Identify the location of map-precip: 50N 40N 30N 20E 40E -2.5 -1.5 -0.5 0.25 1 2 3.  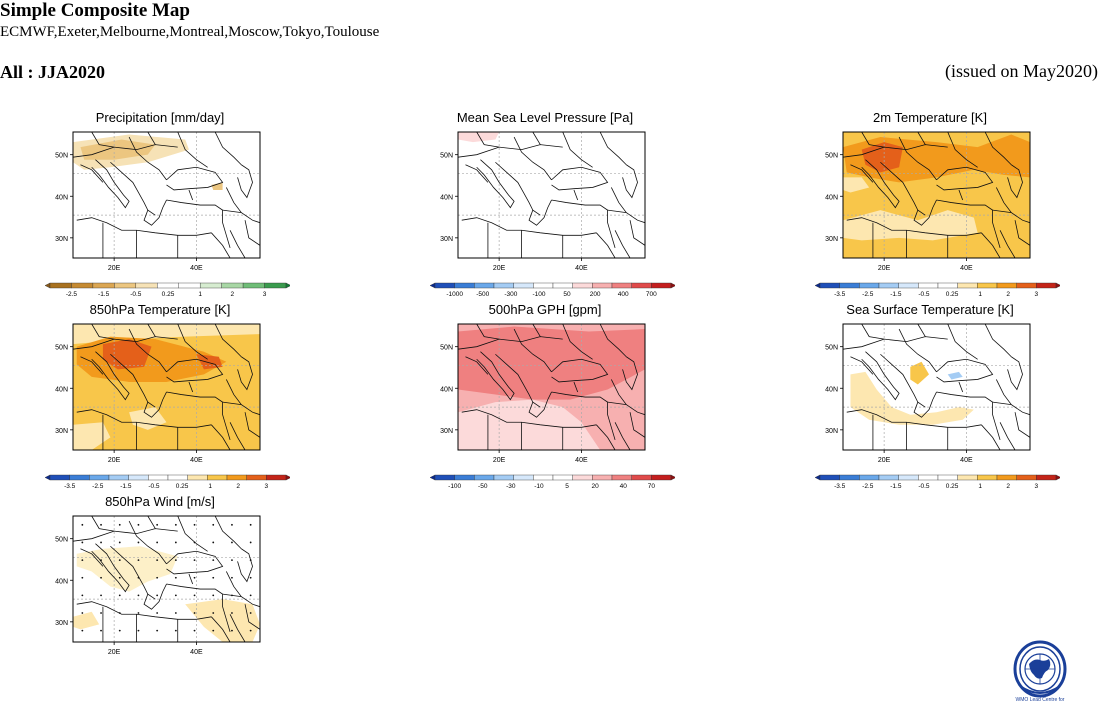
(168, 214).